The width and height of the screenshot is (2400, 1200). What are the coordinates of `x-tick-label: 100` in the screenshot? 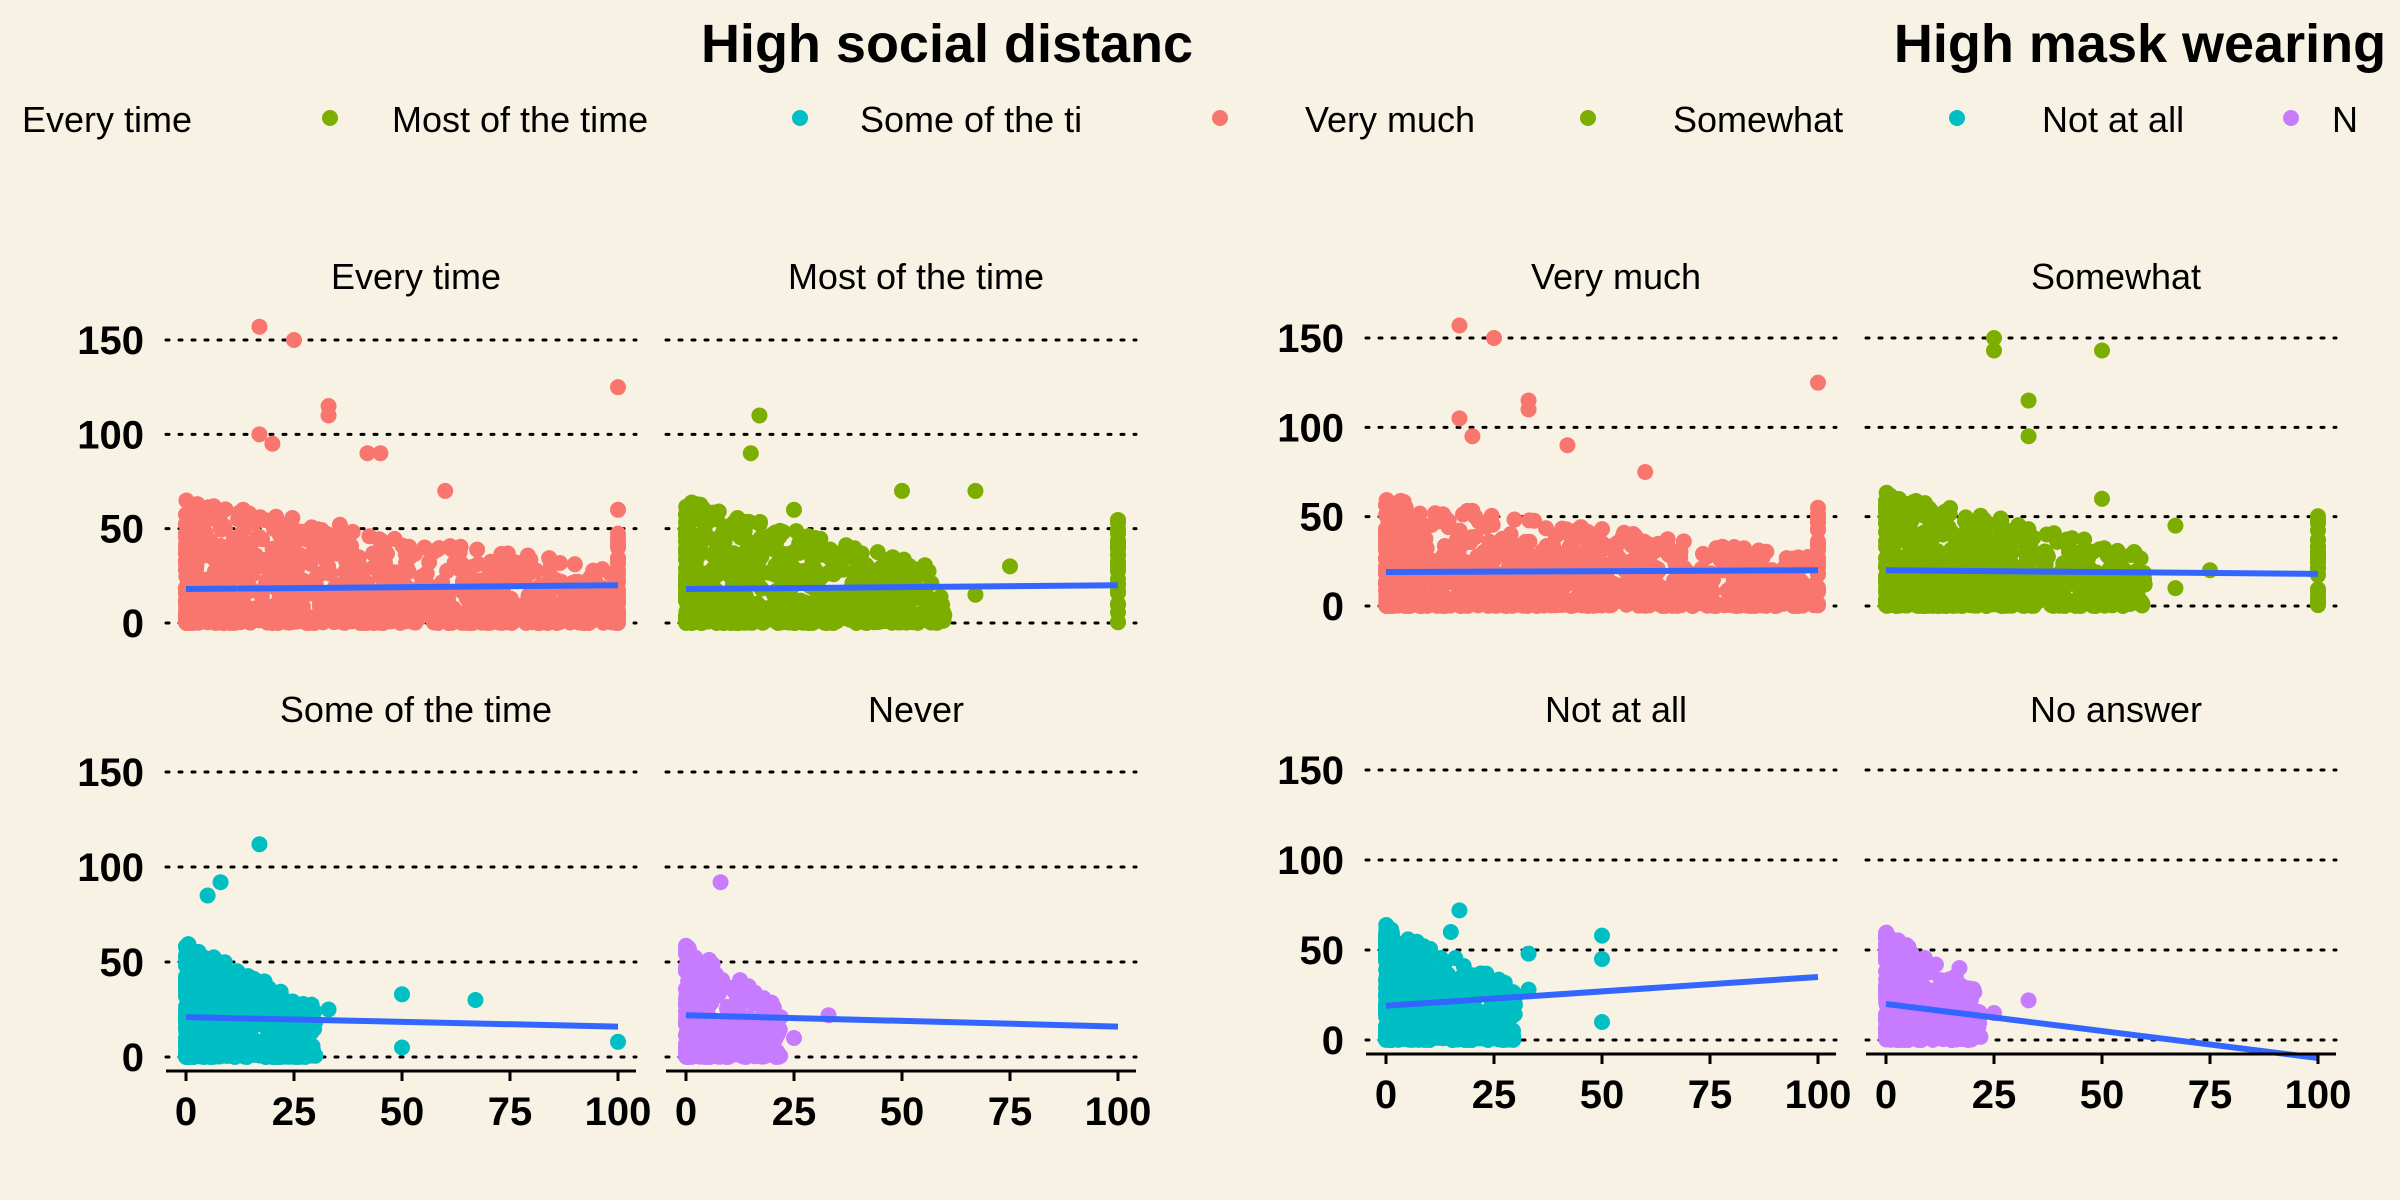 It's located at (1818, 1095).